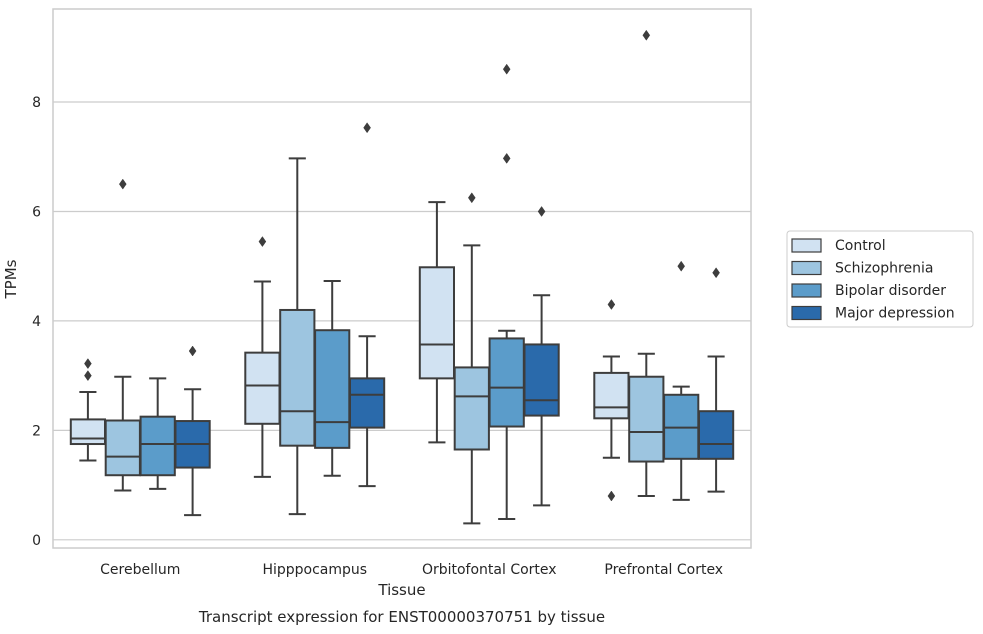 Image resolution: width=983 pixels, height=634 pixels. I want to click on y-tick-label: 2, so click(36, 431).